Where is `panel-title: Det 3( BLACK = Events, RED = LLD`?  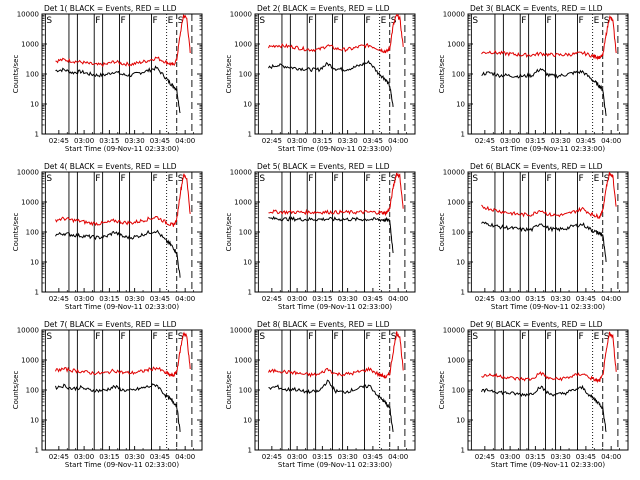
panel-title: Det 3( BLACK = Events, RED = LLD is located at coordinates (536, 8).